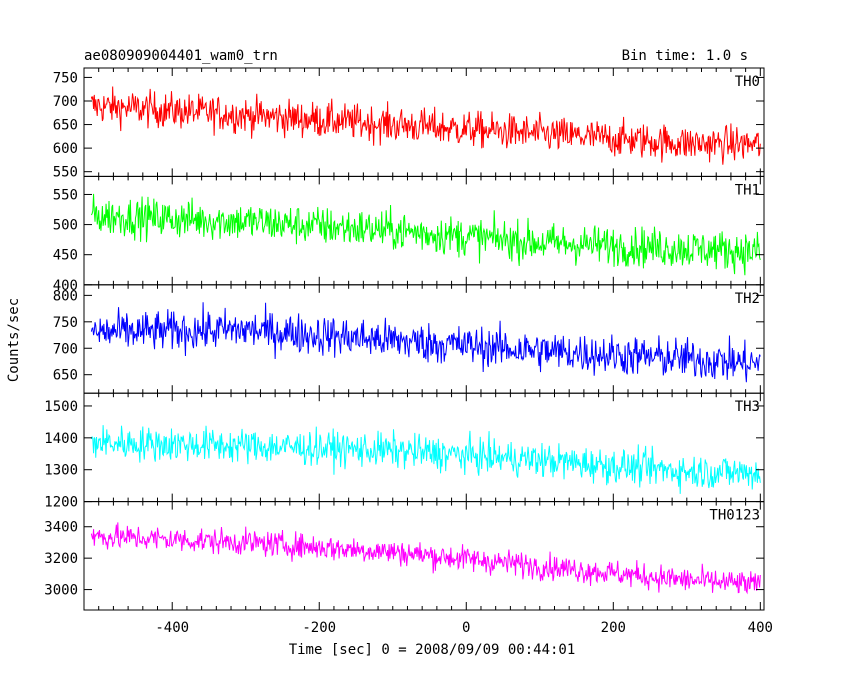 The width and height of the screenshot is (850, 680). Describe the element at coordinates (747, 82) in the screenshot. I see `panel-label: TH0` at that location.